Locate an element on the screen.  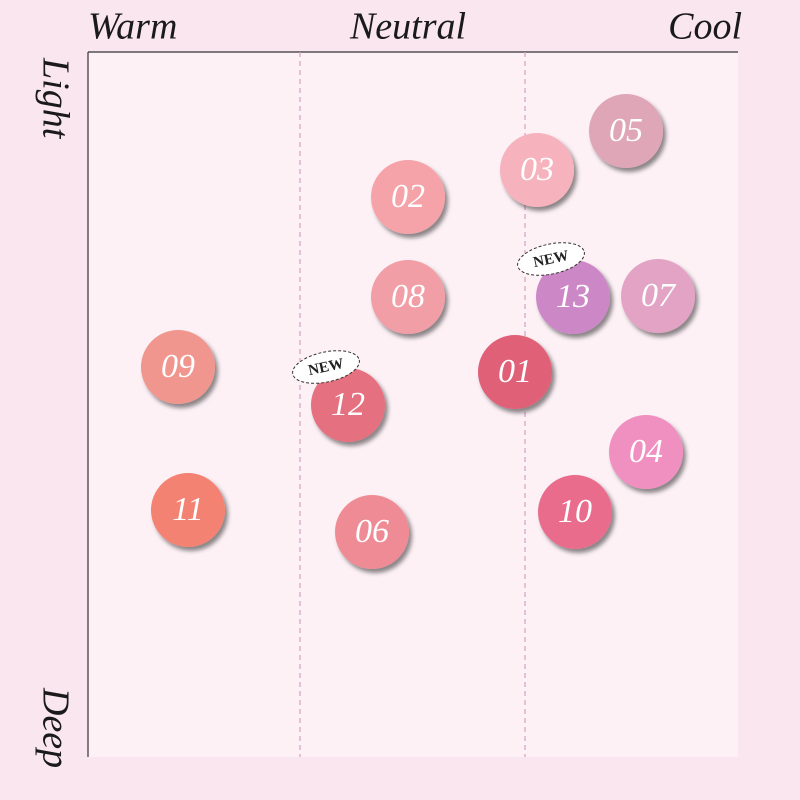
swatch-label: 04 is located at coordinates (646, 451).